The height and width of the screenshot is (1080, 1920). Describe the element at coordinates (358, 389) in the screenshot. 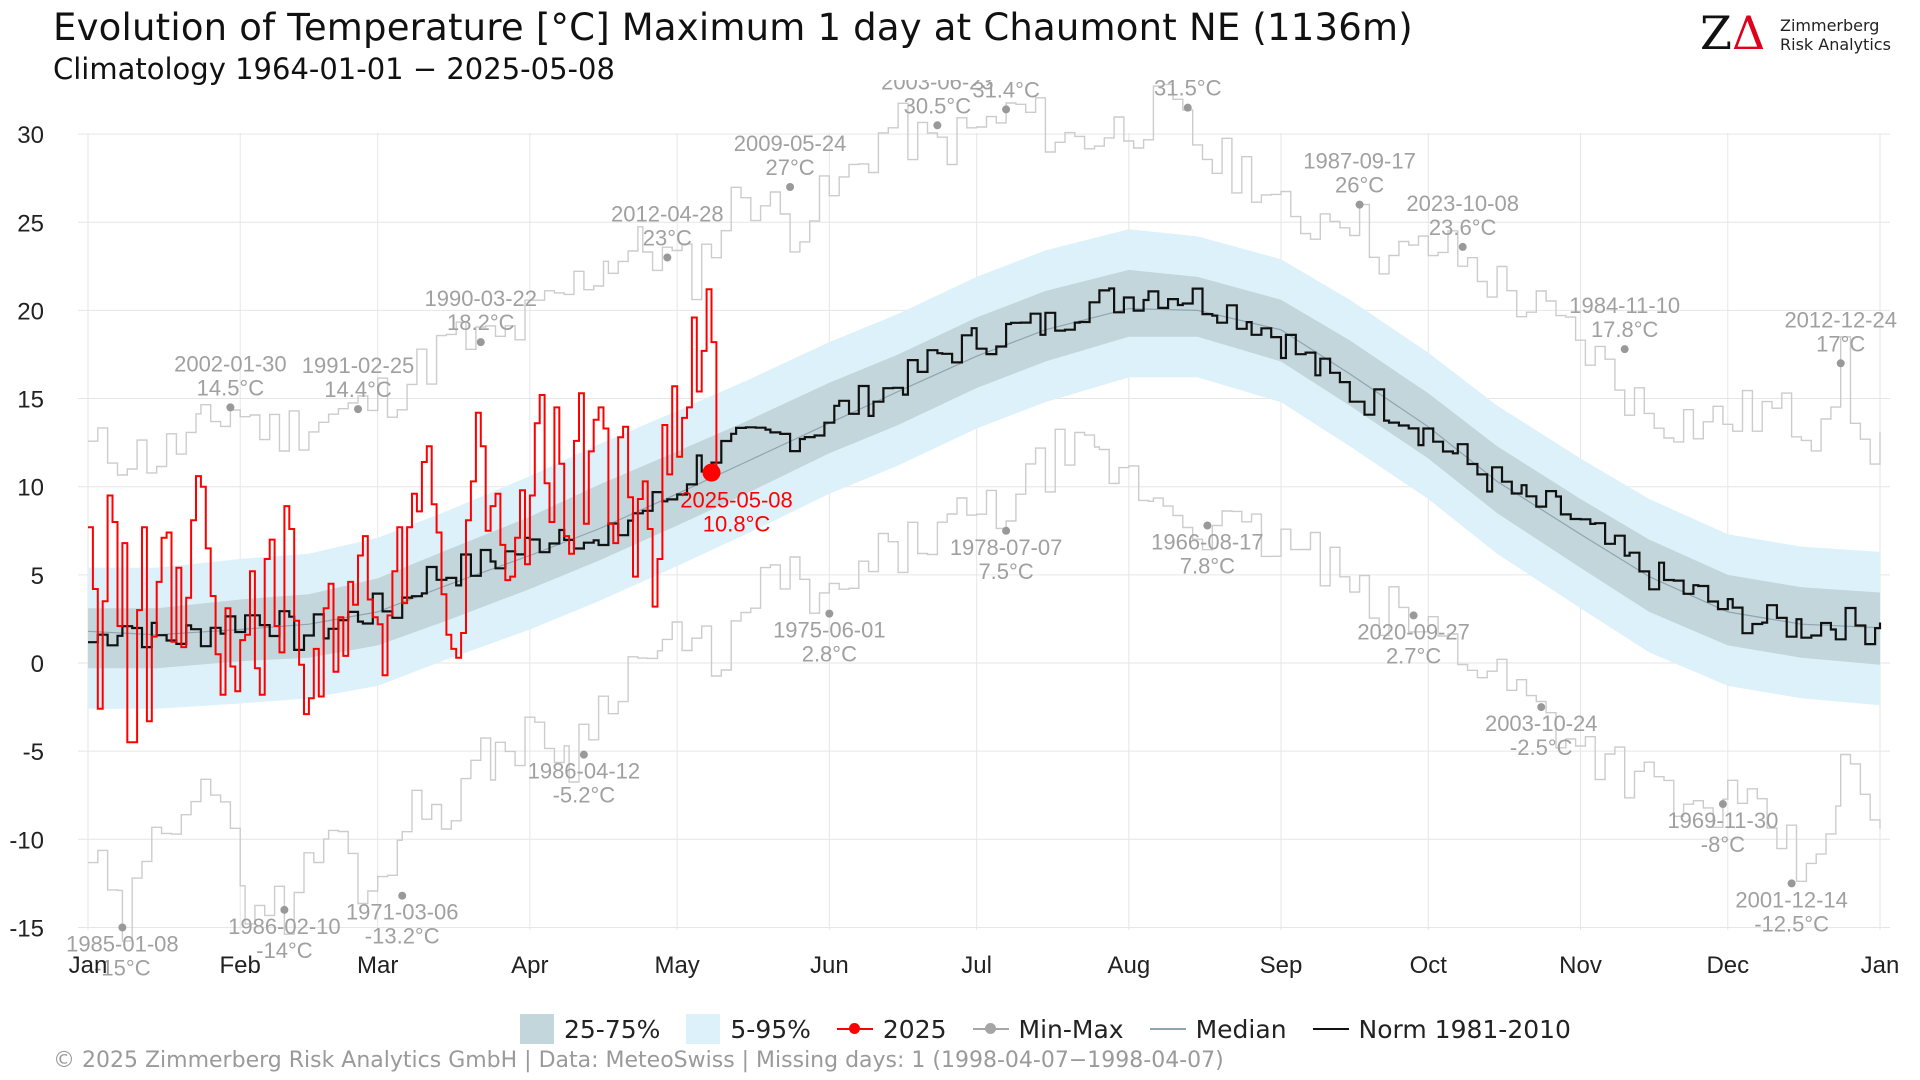

I see `extreme-value-label: 14.4°C` at that location.